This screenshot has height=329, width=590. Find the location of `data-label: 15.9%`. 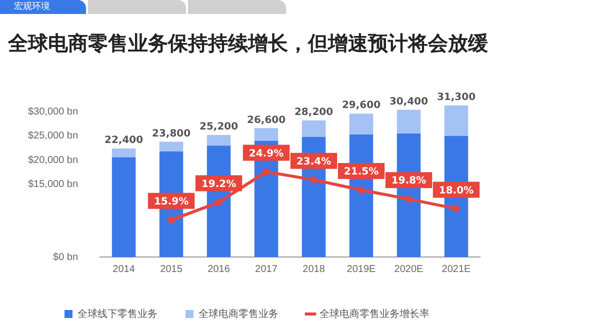

data-label: 15.9% is located at coordinates (171, 202).